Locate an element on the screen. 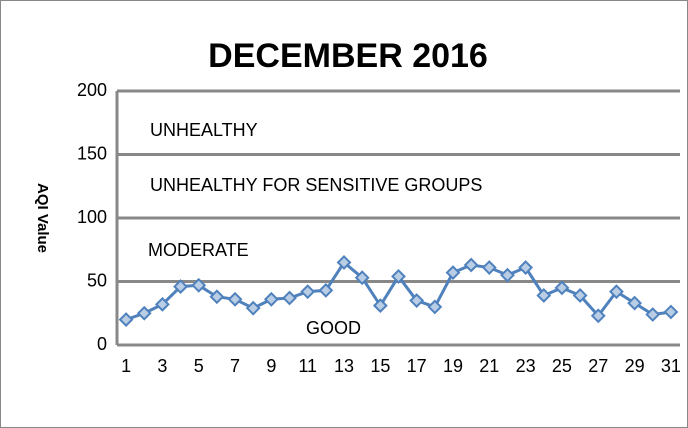  x-tick-label: 31 is located at coordinates (671, 366).